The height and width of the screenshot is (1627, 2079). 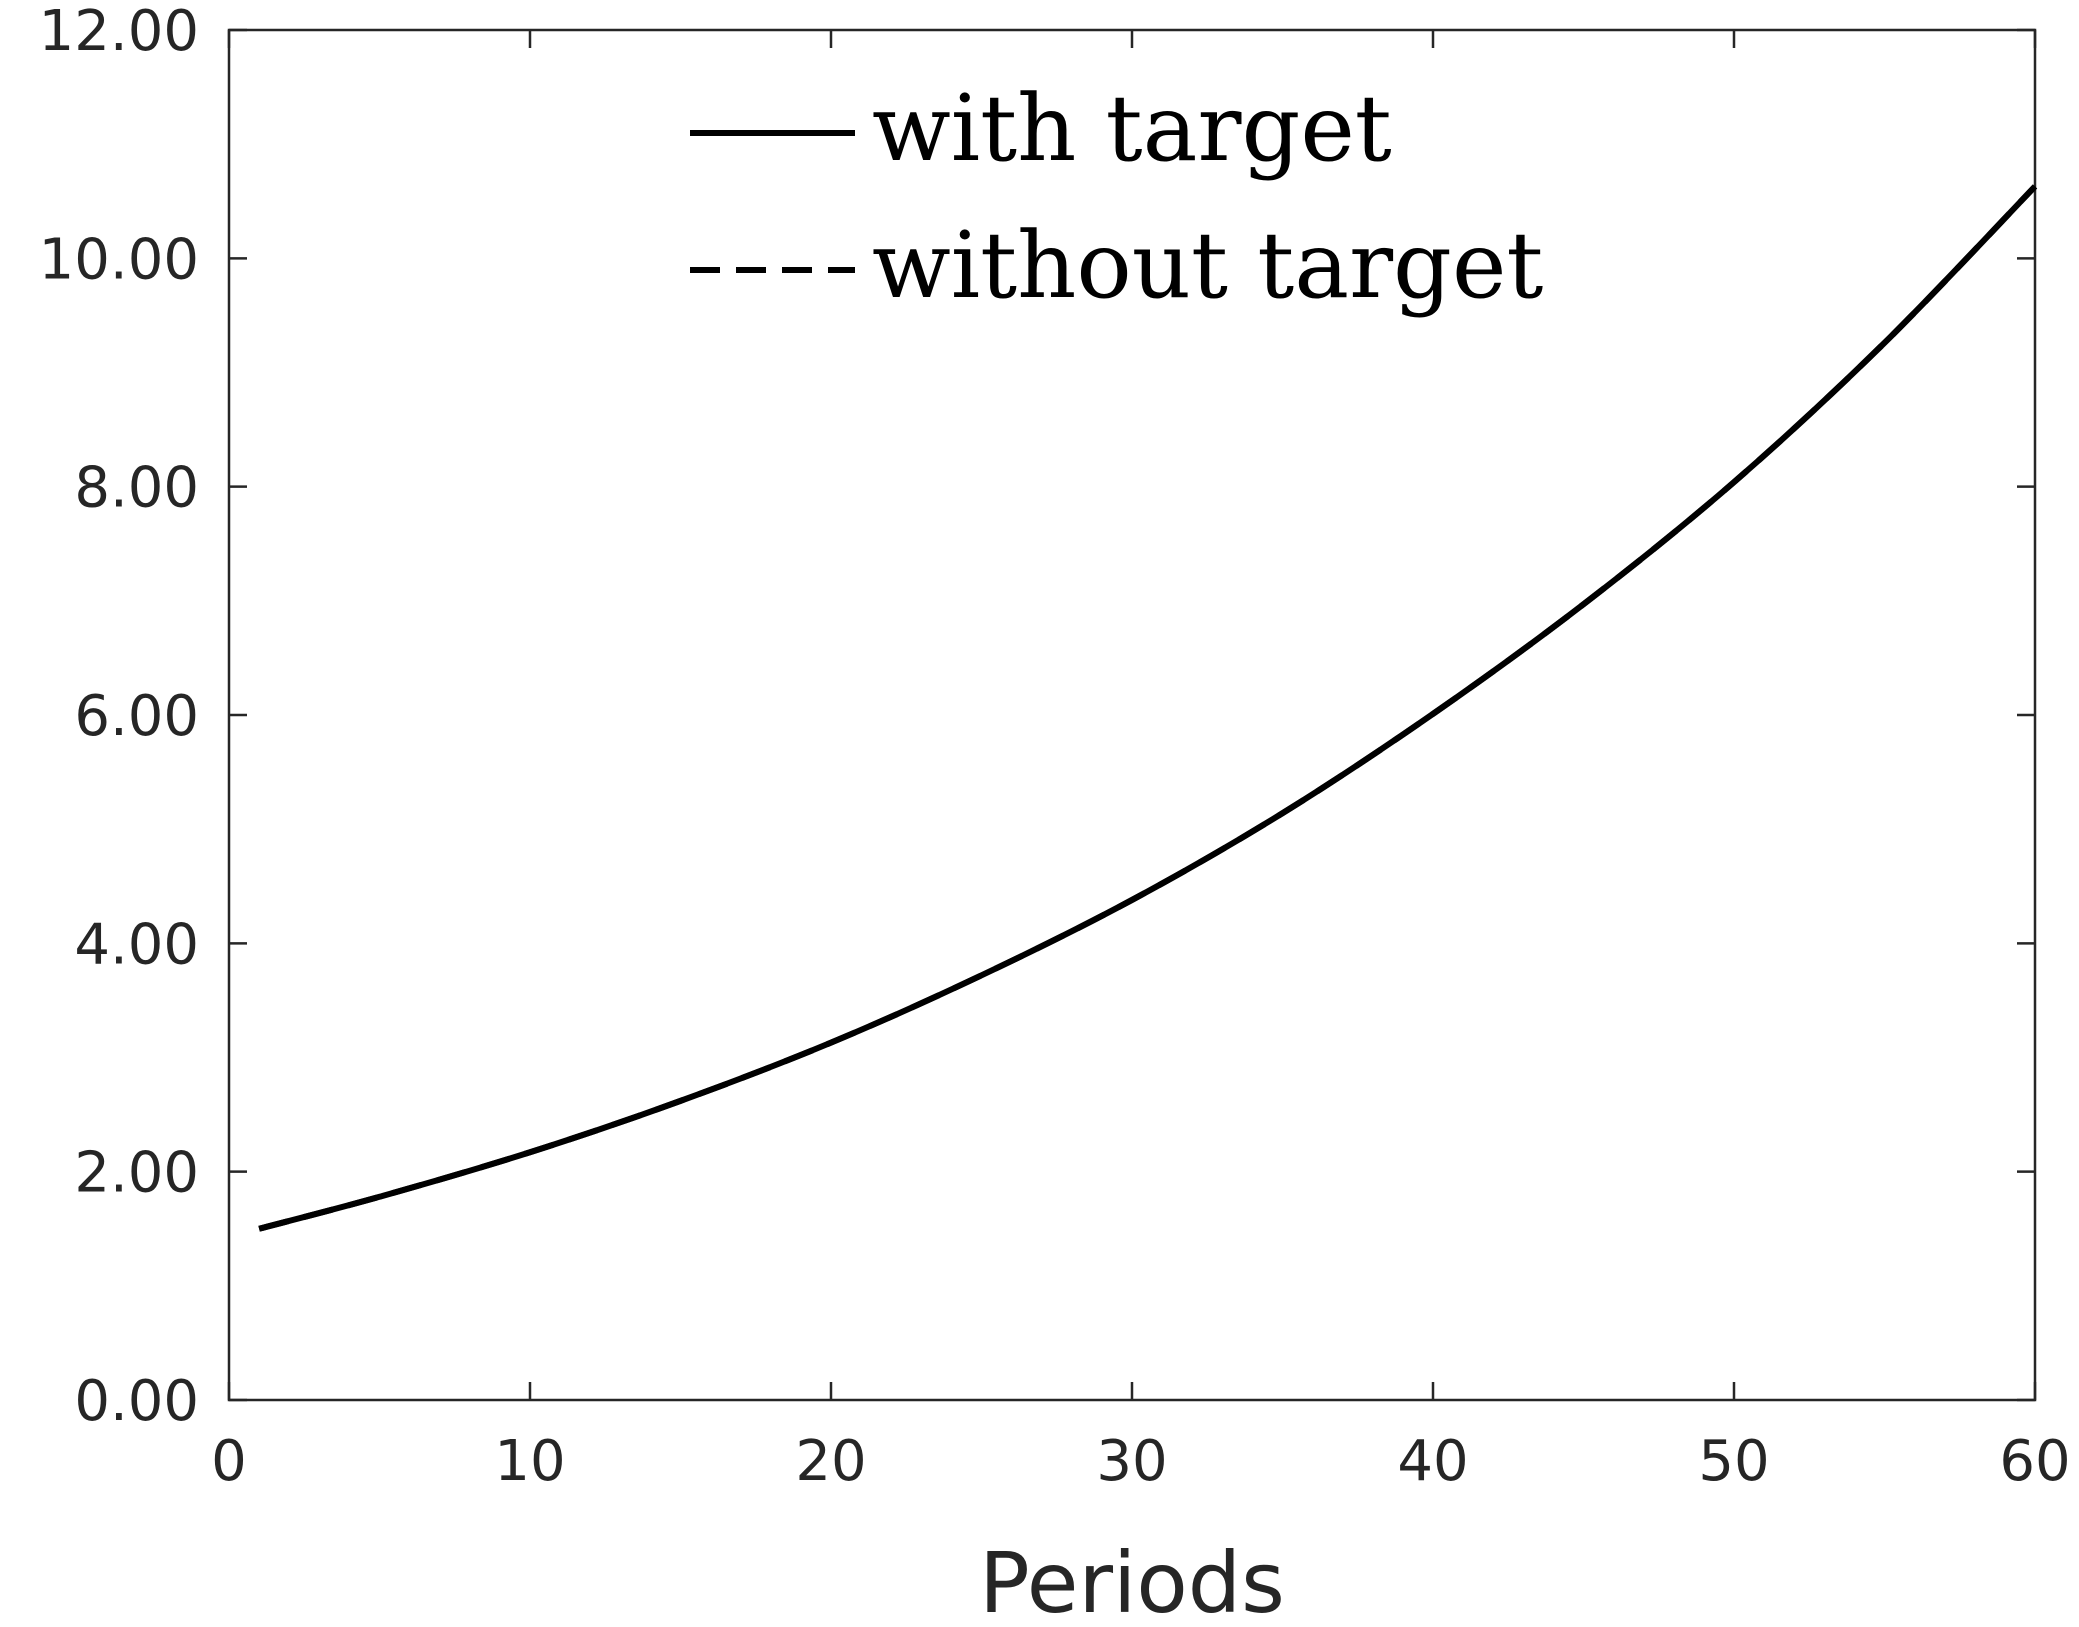 What do you see at coordinates (136, 488) in the screenshot?
I see `y-tick-label: 8.00` at bounding box center [136, 488].